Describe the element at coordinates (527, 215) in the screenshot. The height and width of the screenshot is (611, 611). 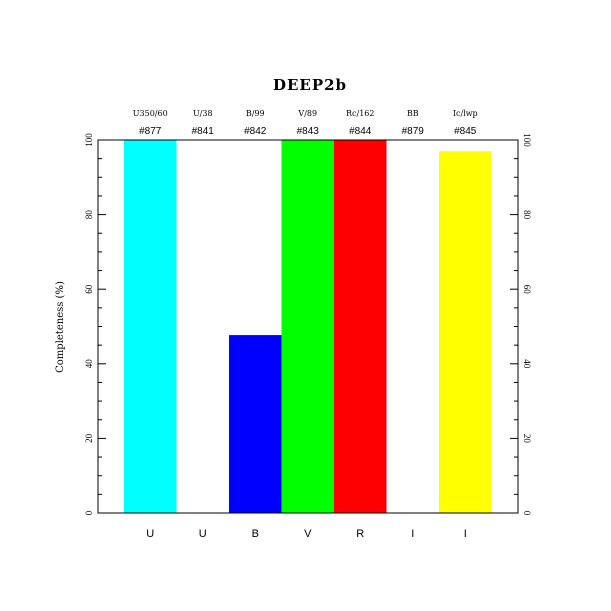
I see `right-tick-label-80: 80` at that location.